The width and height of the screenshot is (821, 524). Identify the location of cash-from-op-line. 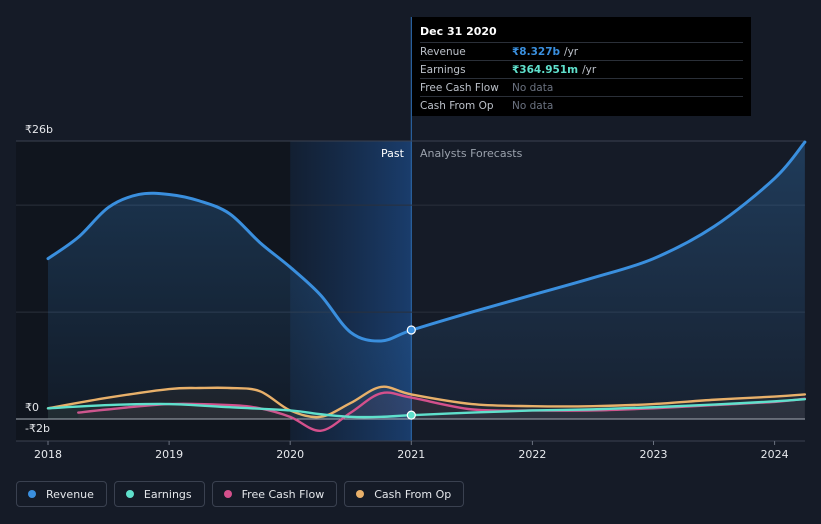
(426, 402).